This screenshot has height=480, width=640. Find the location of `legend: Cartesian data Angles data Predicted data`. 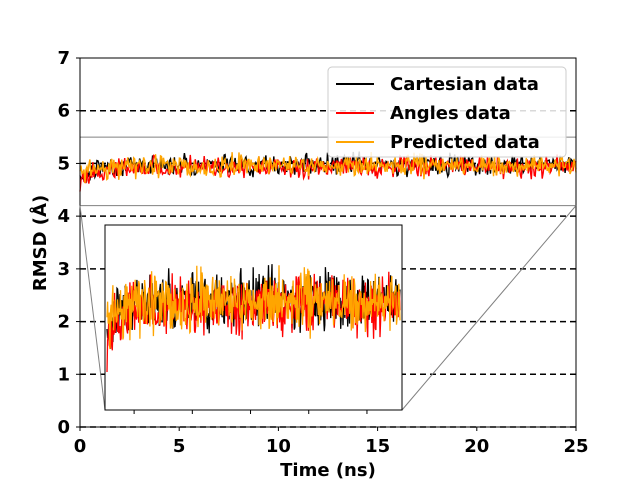

legend: Cartesian data Angles data Predicted data is located at coordinates (447, 112).